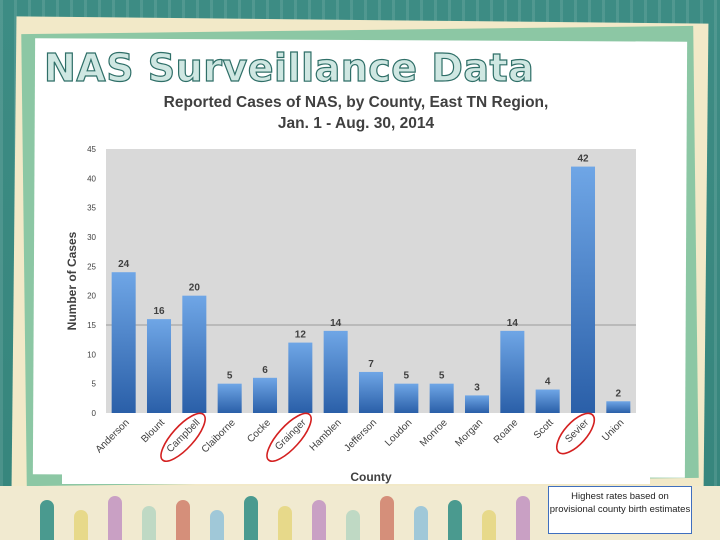 This screenshot has height=540, width=720. What do you see at coordinates (195, 288) in the screenshot?
I see `data-label: 20` at bounding box center [195, 288].